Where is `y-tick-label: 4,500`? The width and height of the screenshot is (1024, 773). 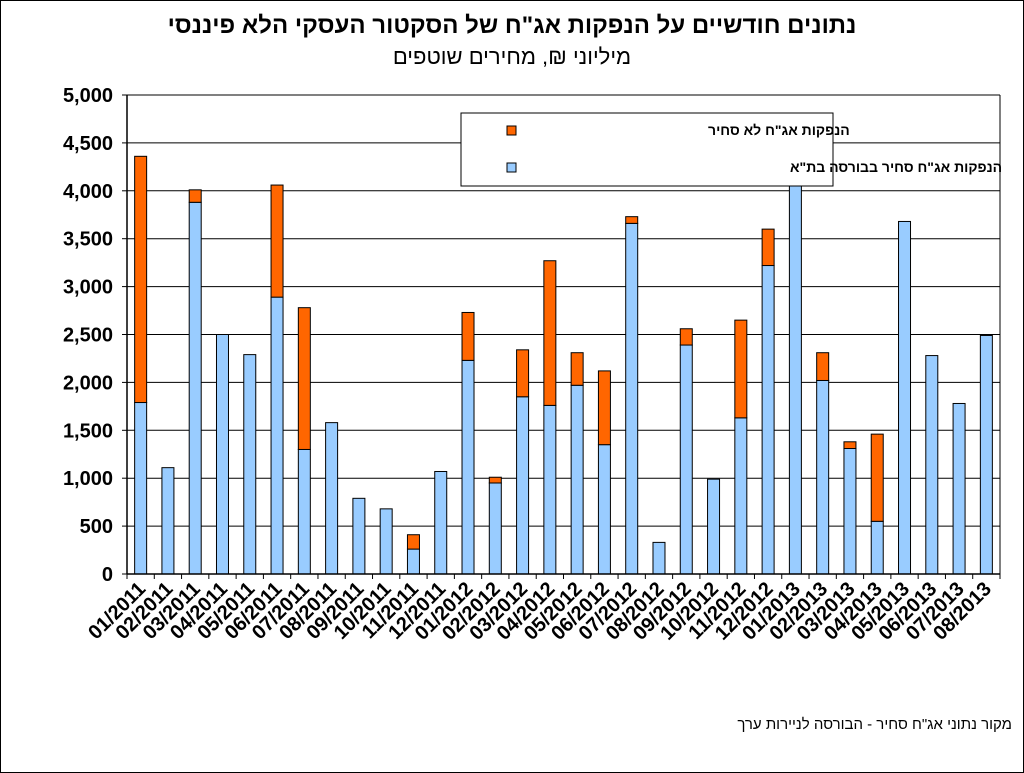
y-tick-label: 4,500 is located at coordinates (88, 144).